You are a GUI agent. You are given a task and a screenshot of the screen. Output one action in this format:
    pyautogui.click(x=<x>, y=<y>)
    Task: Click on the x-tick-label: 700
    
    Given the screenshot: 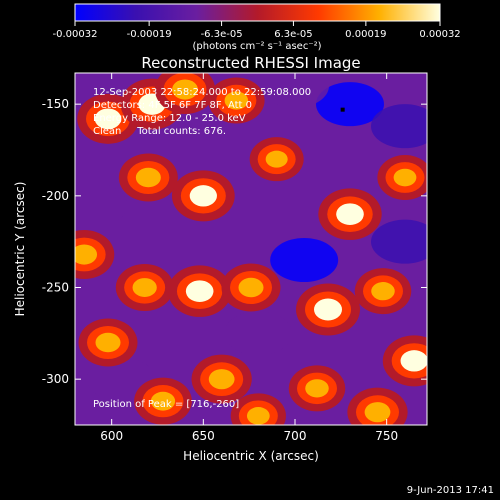 What is the action you would take?
    pyautogui.click(x=295, y=436)
    